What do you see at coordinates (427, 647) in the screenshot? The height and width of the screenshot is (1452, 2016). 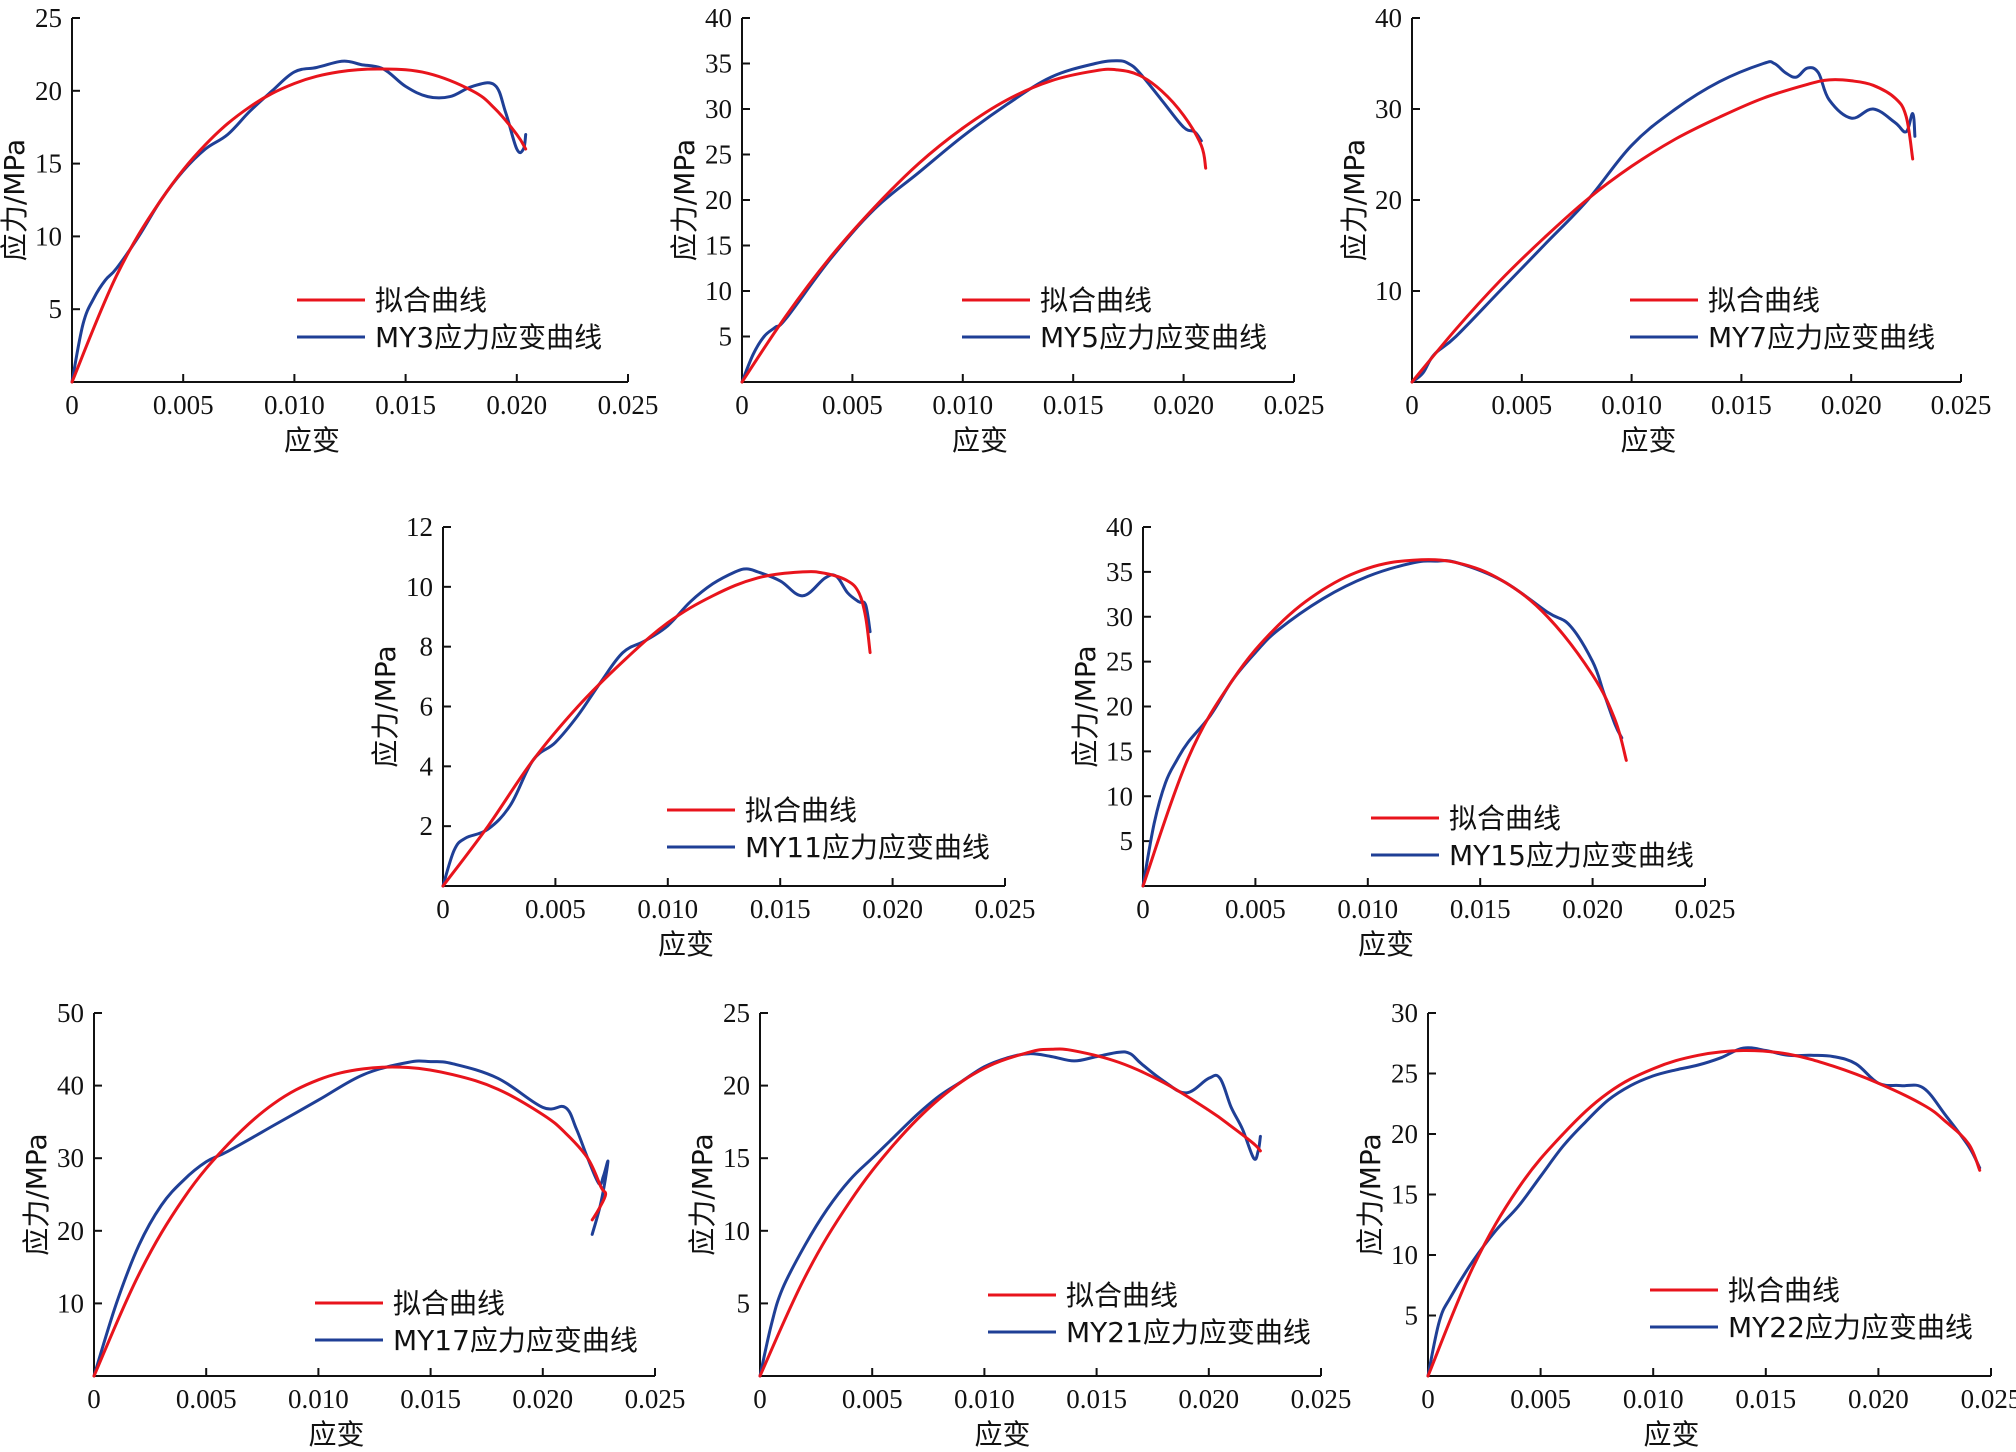 I see `y-tick-label: 8` at bounding box center [427, 647].